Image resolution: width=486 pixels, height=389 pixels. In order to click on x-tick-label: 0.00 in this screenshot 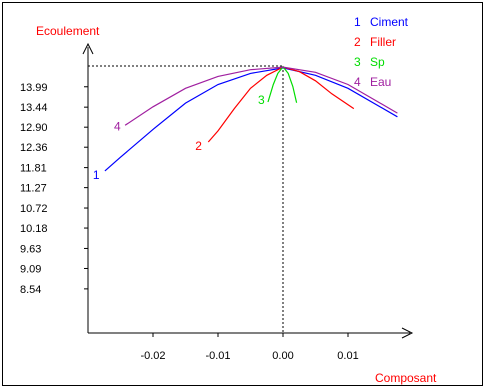, I will do `click(282, 356)`.